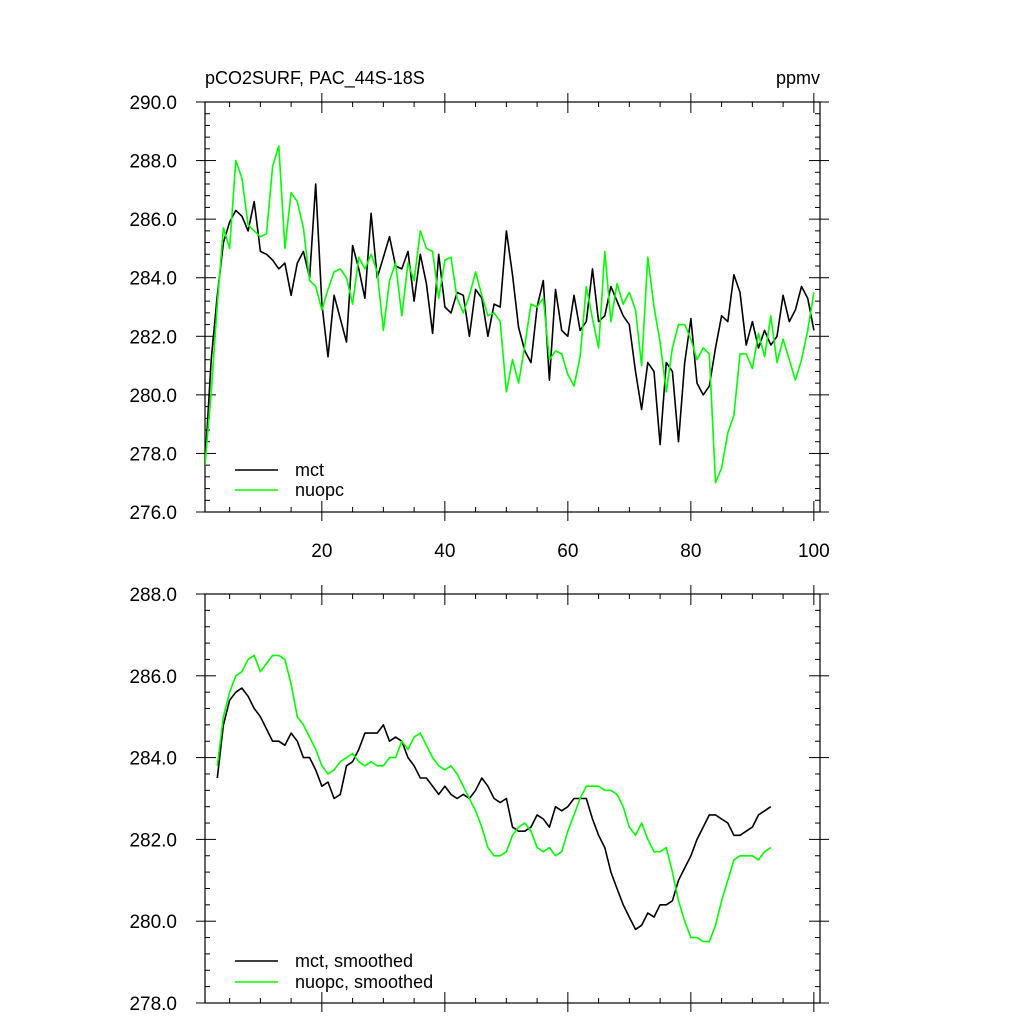 This screenshot has height=1024, width=1024. I want to click on top-x-tick-label: 40, so click(444, 551).